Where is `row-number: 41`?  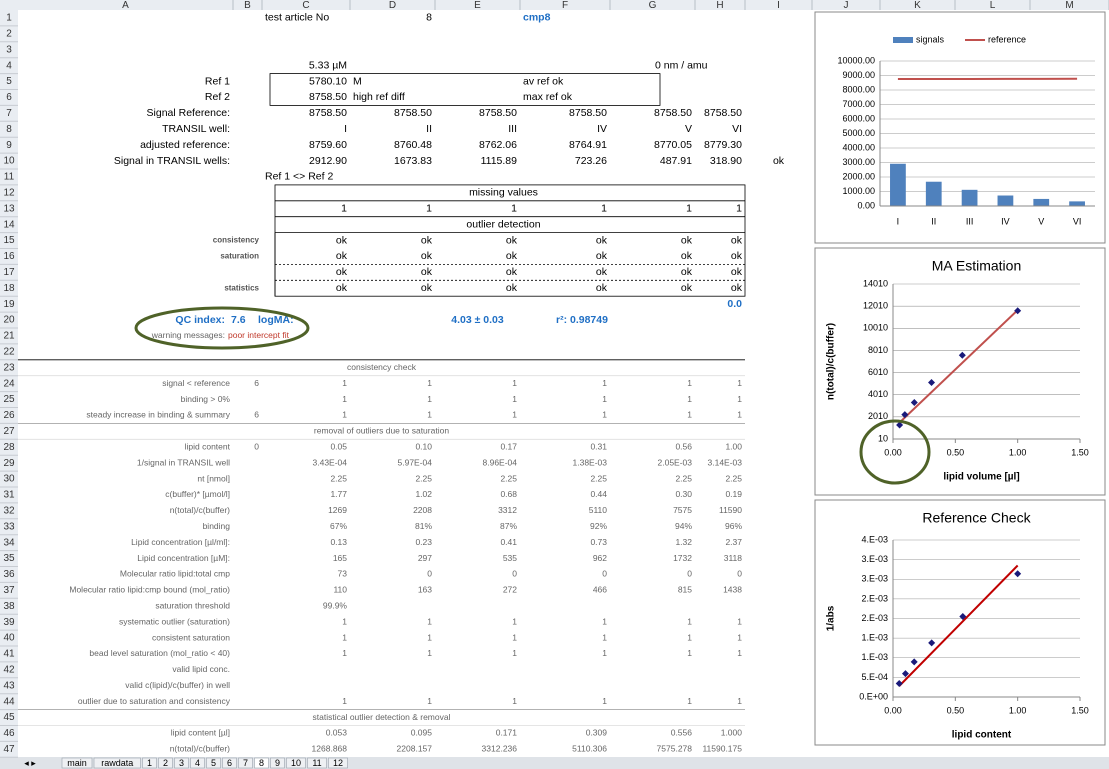
row-number: 41 is located at coordinates (9, 654).